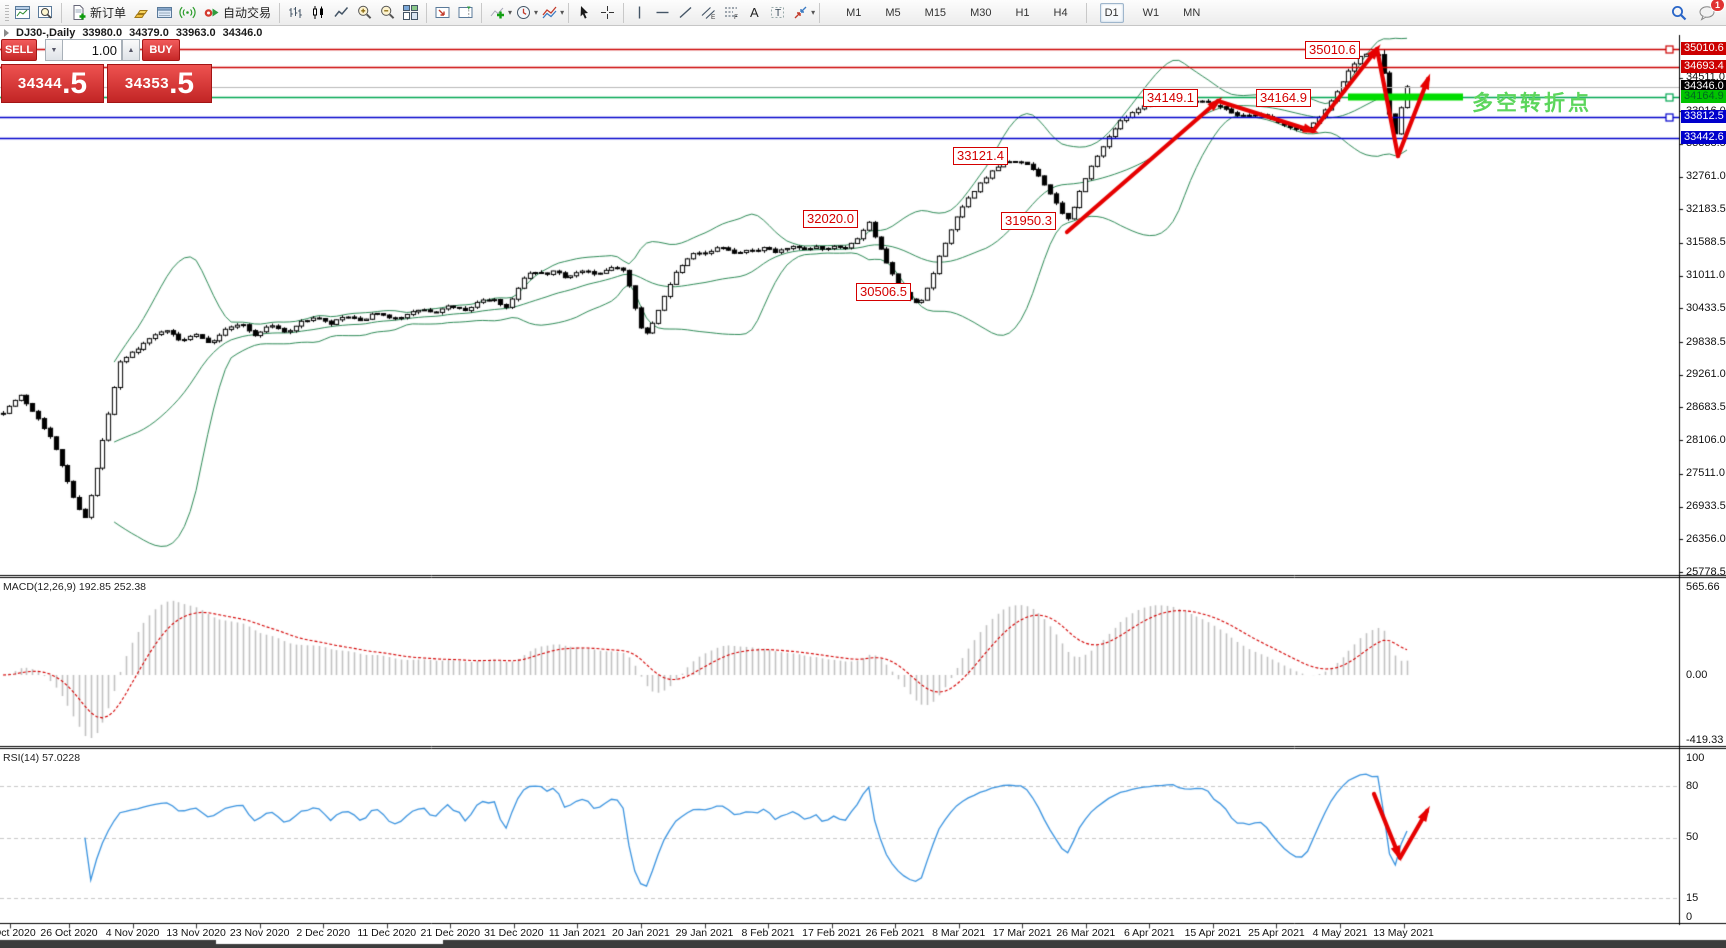  What do you see at coordinates (108, 13) in the screenshot?
I see `new-order-label: 新订单` at bounding box center [108, 13].